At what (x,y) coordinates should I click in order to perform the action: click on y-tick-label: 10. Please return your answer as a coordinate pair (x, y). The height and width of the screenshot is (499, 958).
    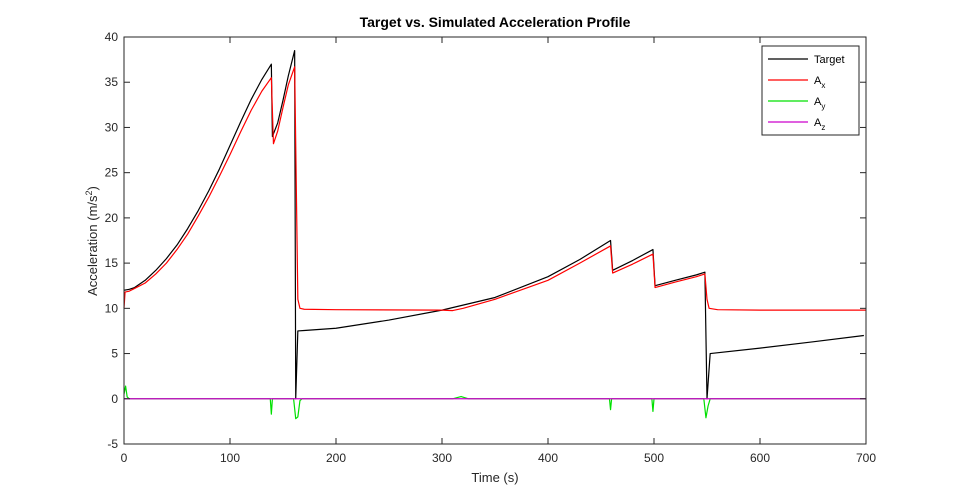
    Looking at the image, I should click on (112, 308).